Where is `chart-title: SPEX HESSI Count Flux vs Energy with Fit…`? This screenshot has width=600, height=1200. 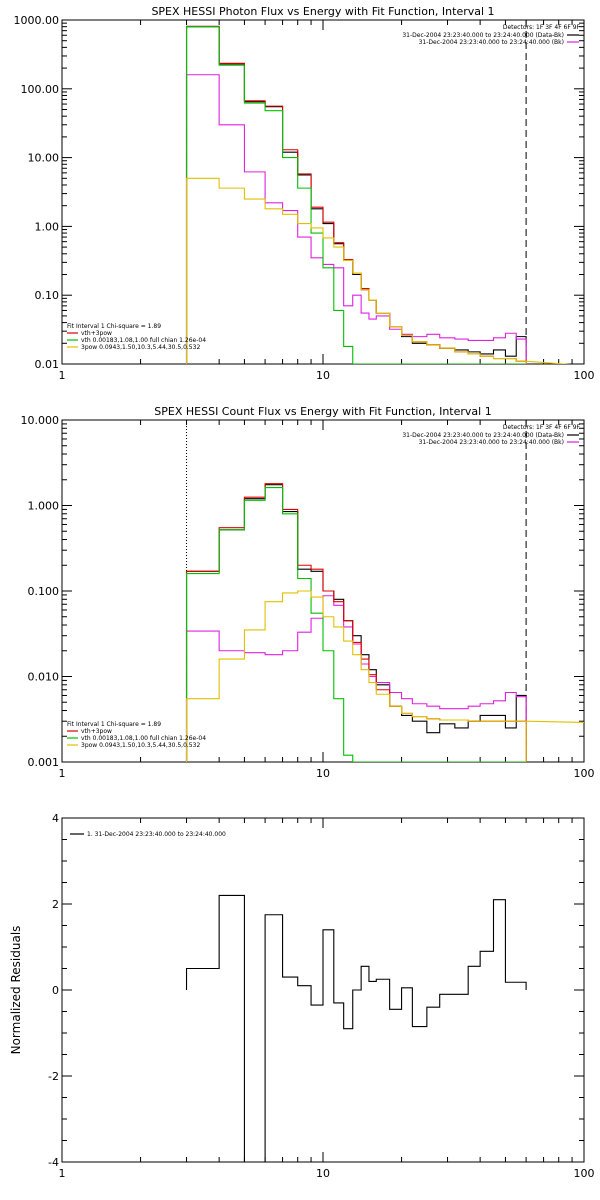 chart-title: SPEX HESSI Count Flux vs Energy with Fit… is located at coordinates (322, 411).